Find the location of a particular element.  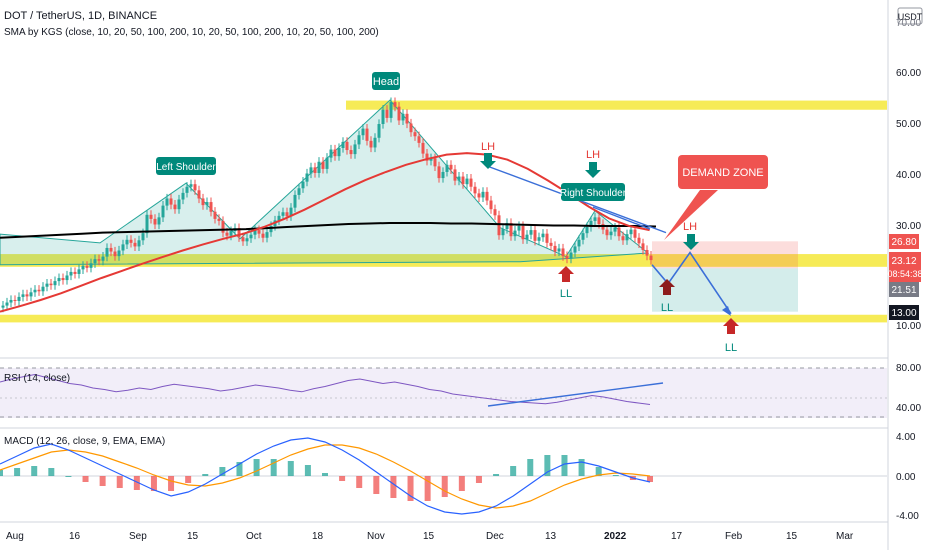

macd-line is located at coordinates (325, 476).